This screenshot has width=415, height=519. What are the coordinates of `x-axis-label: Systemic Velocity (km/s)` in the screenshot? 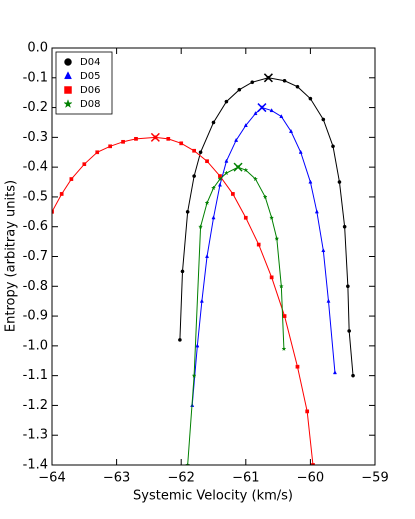 It's located at (213, 496).